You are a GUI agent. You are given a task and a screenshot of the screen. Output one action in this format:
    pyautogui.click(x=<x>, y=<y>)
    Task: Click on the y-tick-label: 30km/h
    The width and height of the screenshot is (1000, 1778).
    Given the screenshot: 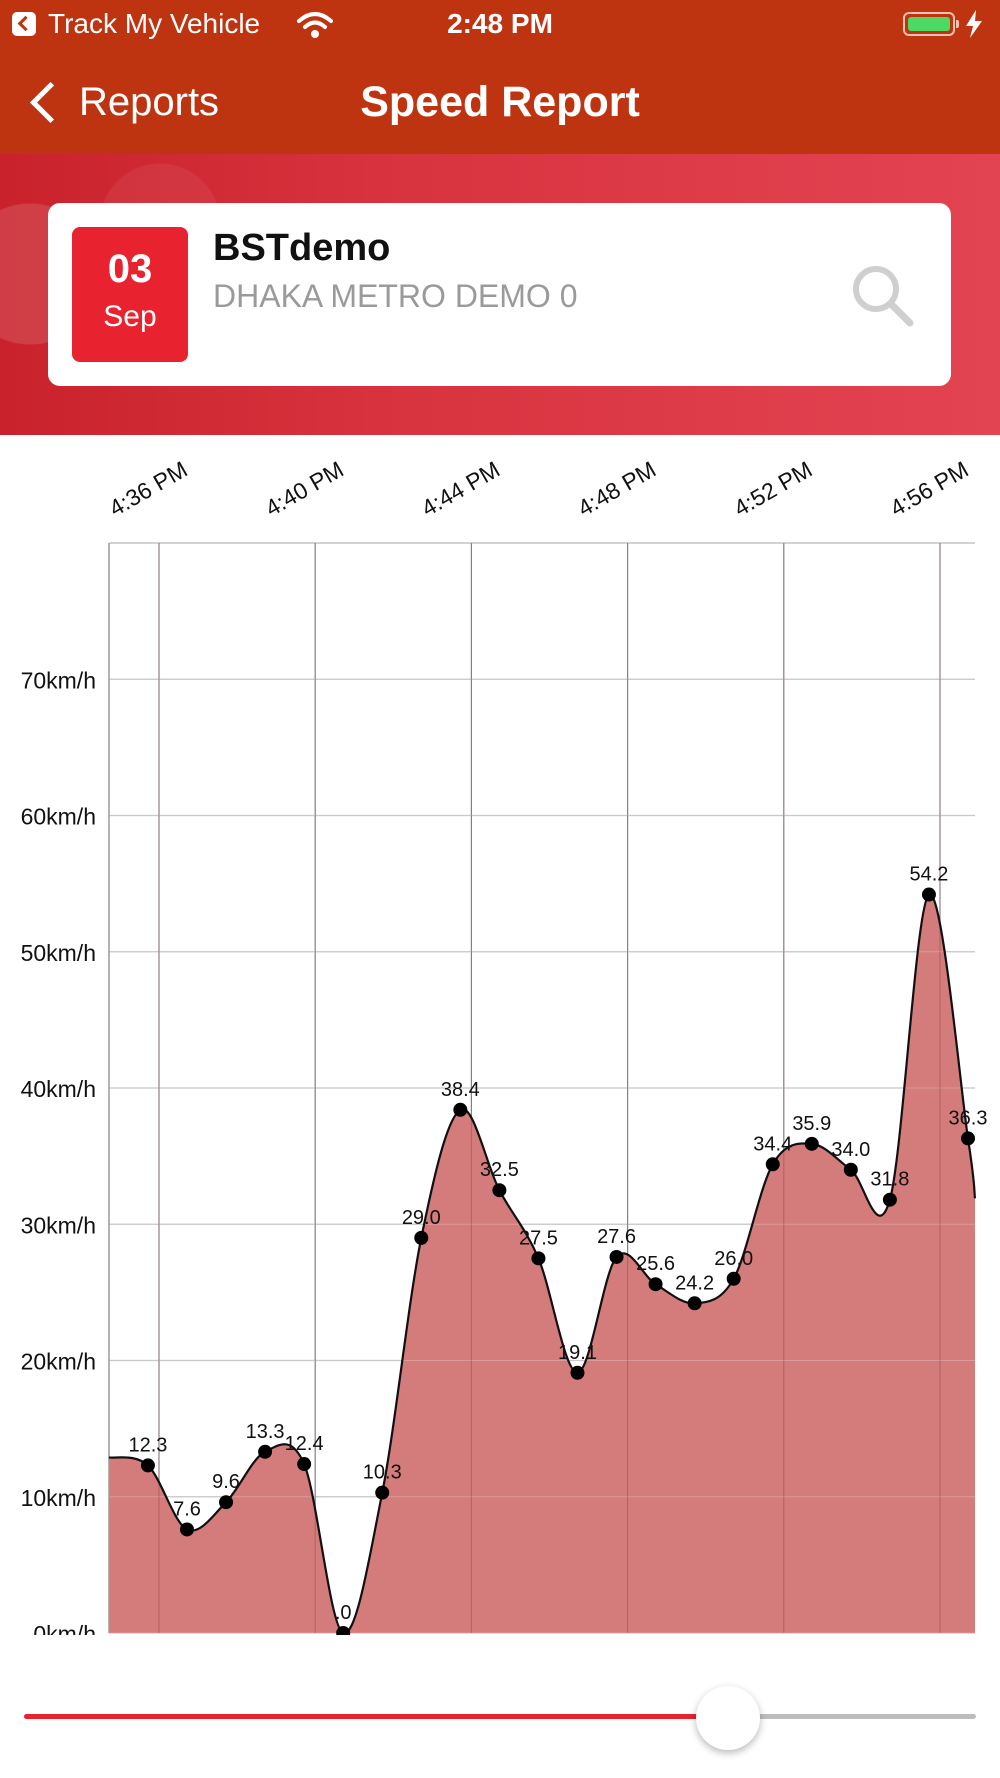 What is the action you would take?
    pyautogui.click(x=58, y=1225)
    